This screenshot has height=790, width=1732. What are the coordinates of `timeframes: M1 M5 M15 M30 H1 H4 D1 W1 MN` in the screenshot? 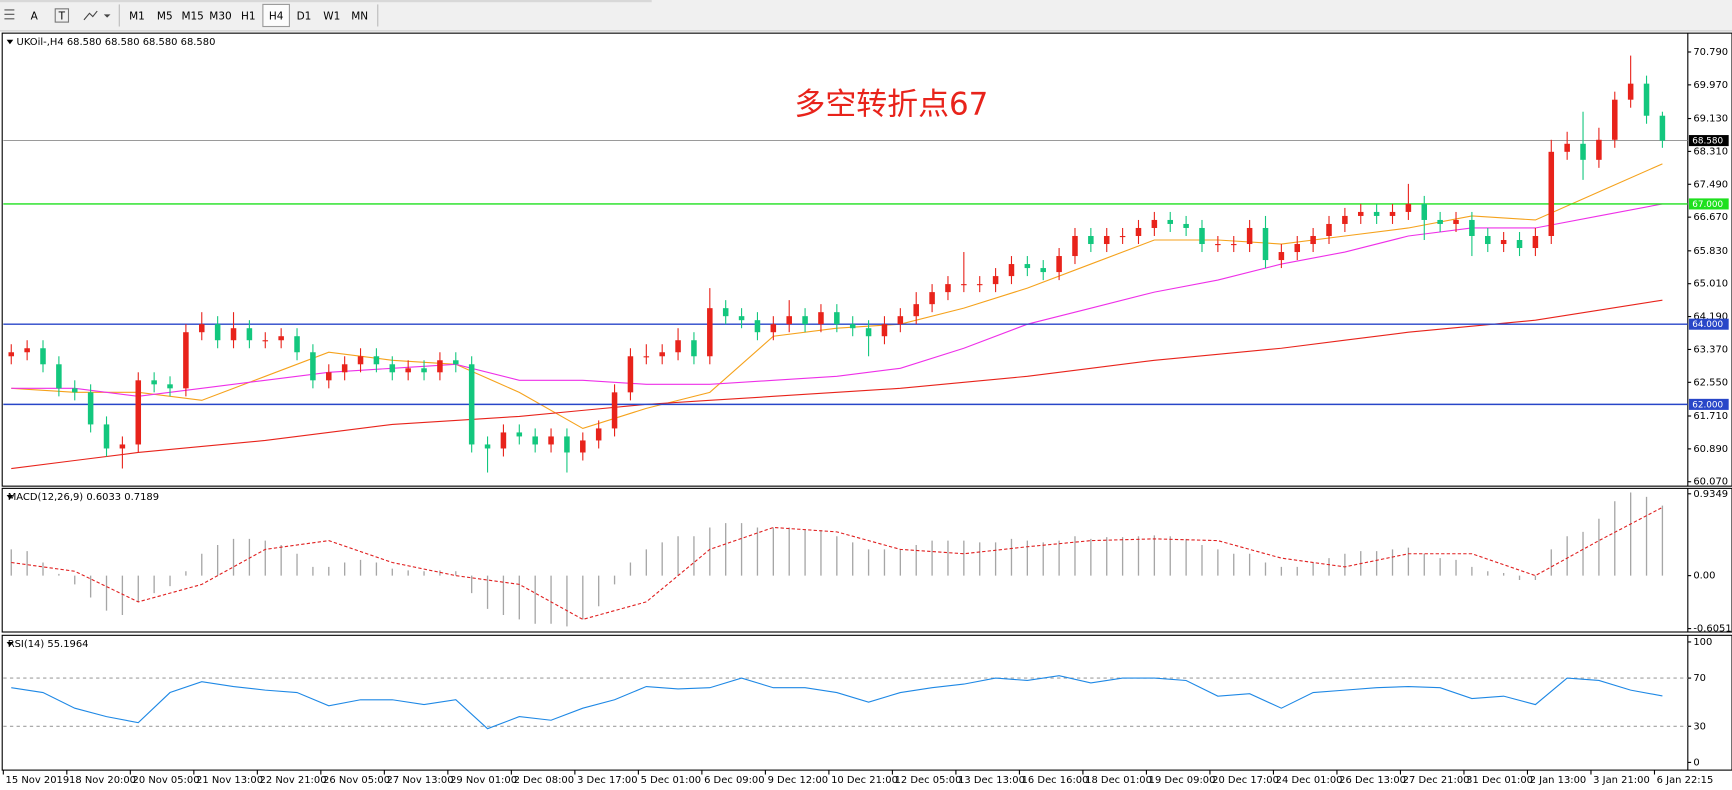 It's located at (248, 15).